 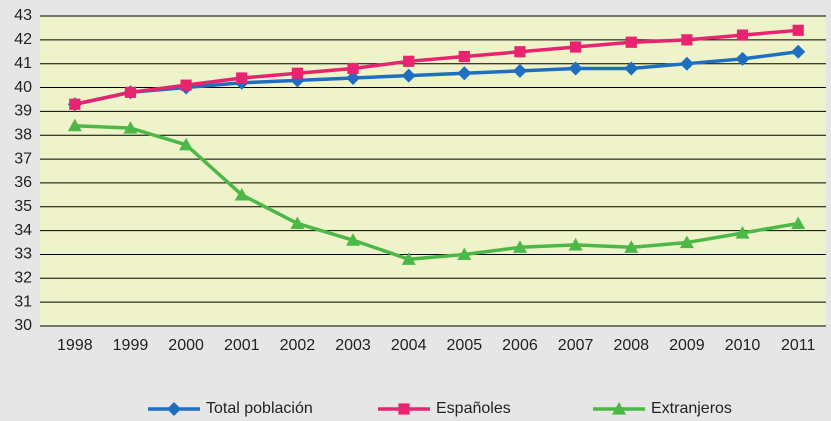 I want to click on x-tick-label: 2008, so click(x=631, y=345).